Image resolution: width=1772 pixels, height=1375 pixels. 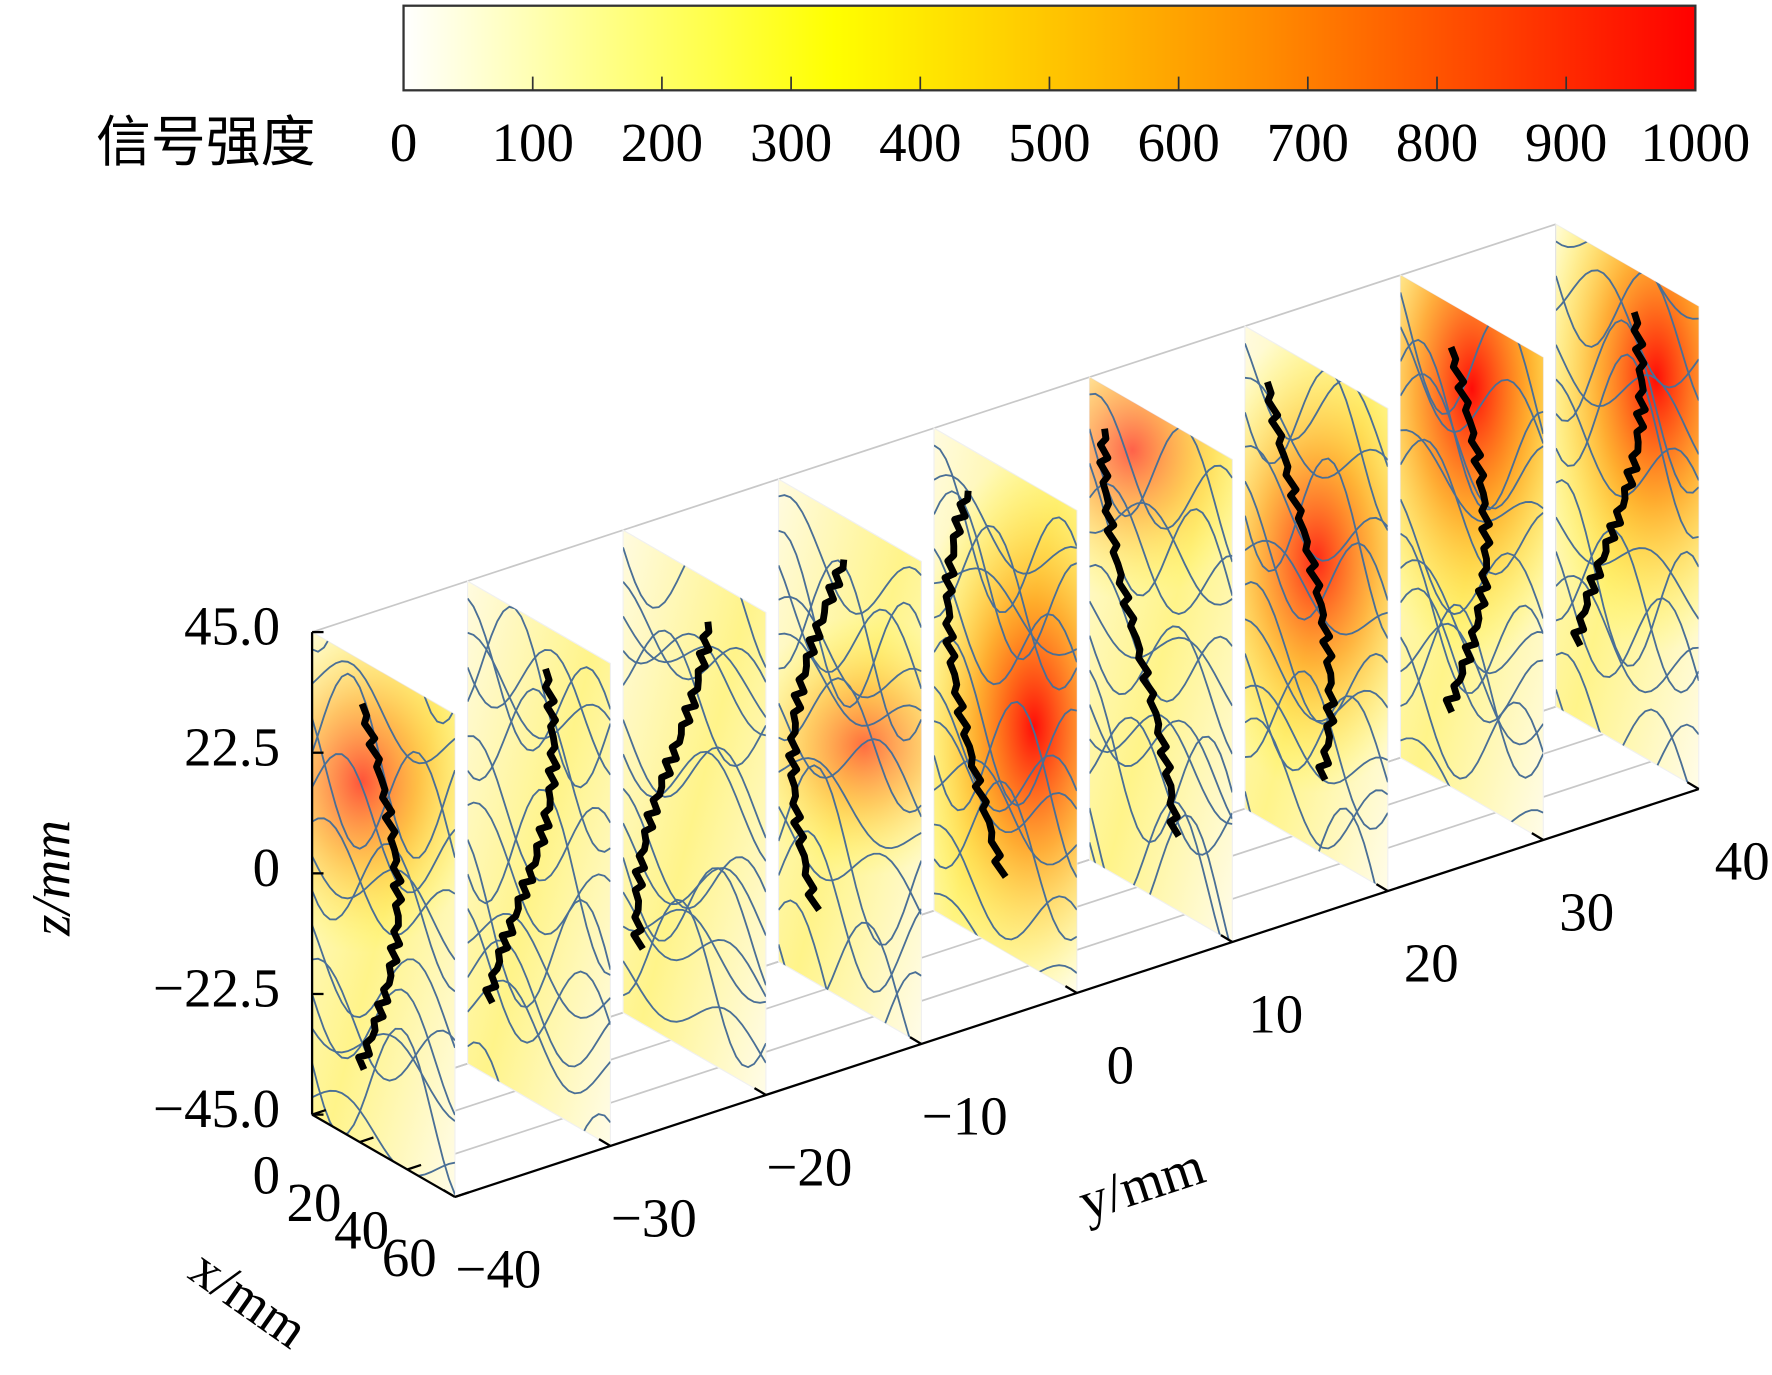 What do you see at coordinates (216, 1108) in the screenshot?
I see `z-tick-label: −45.0` at bounding box center [216, 1108].